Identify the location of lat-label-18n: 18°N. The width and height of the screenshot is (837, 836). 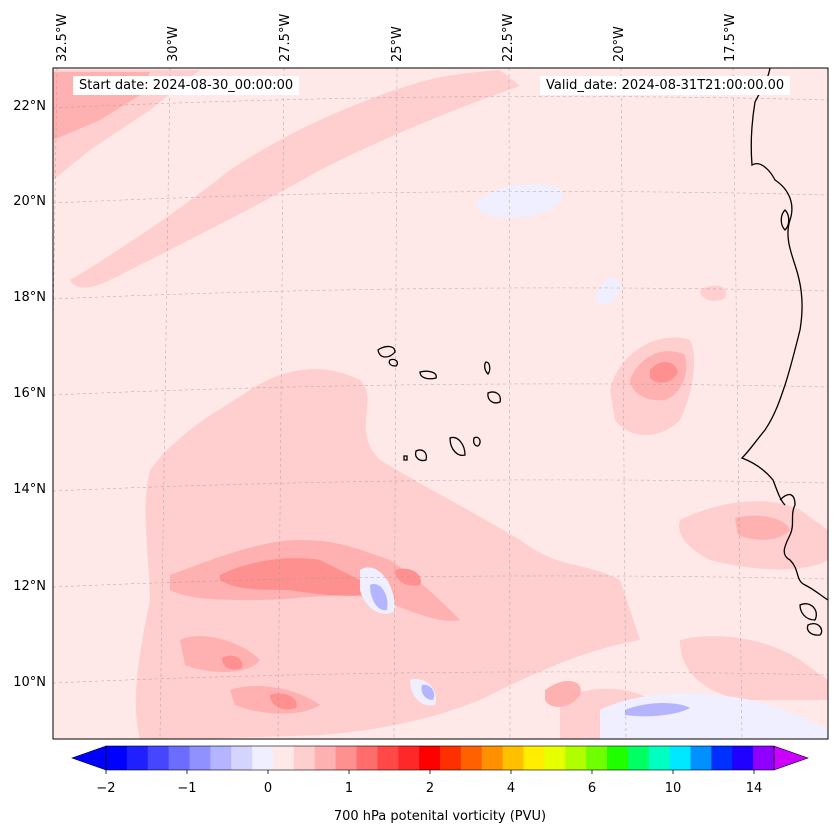
(29, 297).